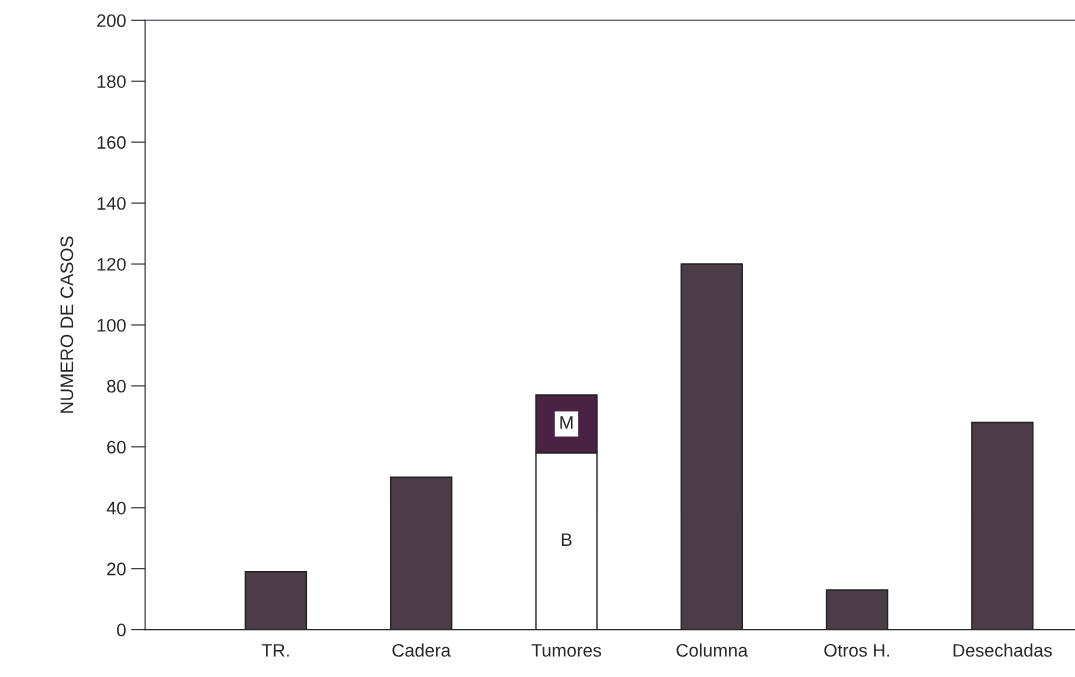 This screenshot has width=1075, height=677. Describe the element at coordinates (566, 650) in the screenshot. I see `x-tick-label: Tumores` at that location.